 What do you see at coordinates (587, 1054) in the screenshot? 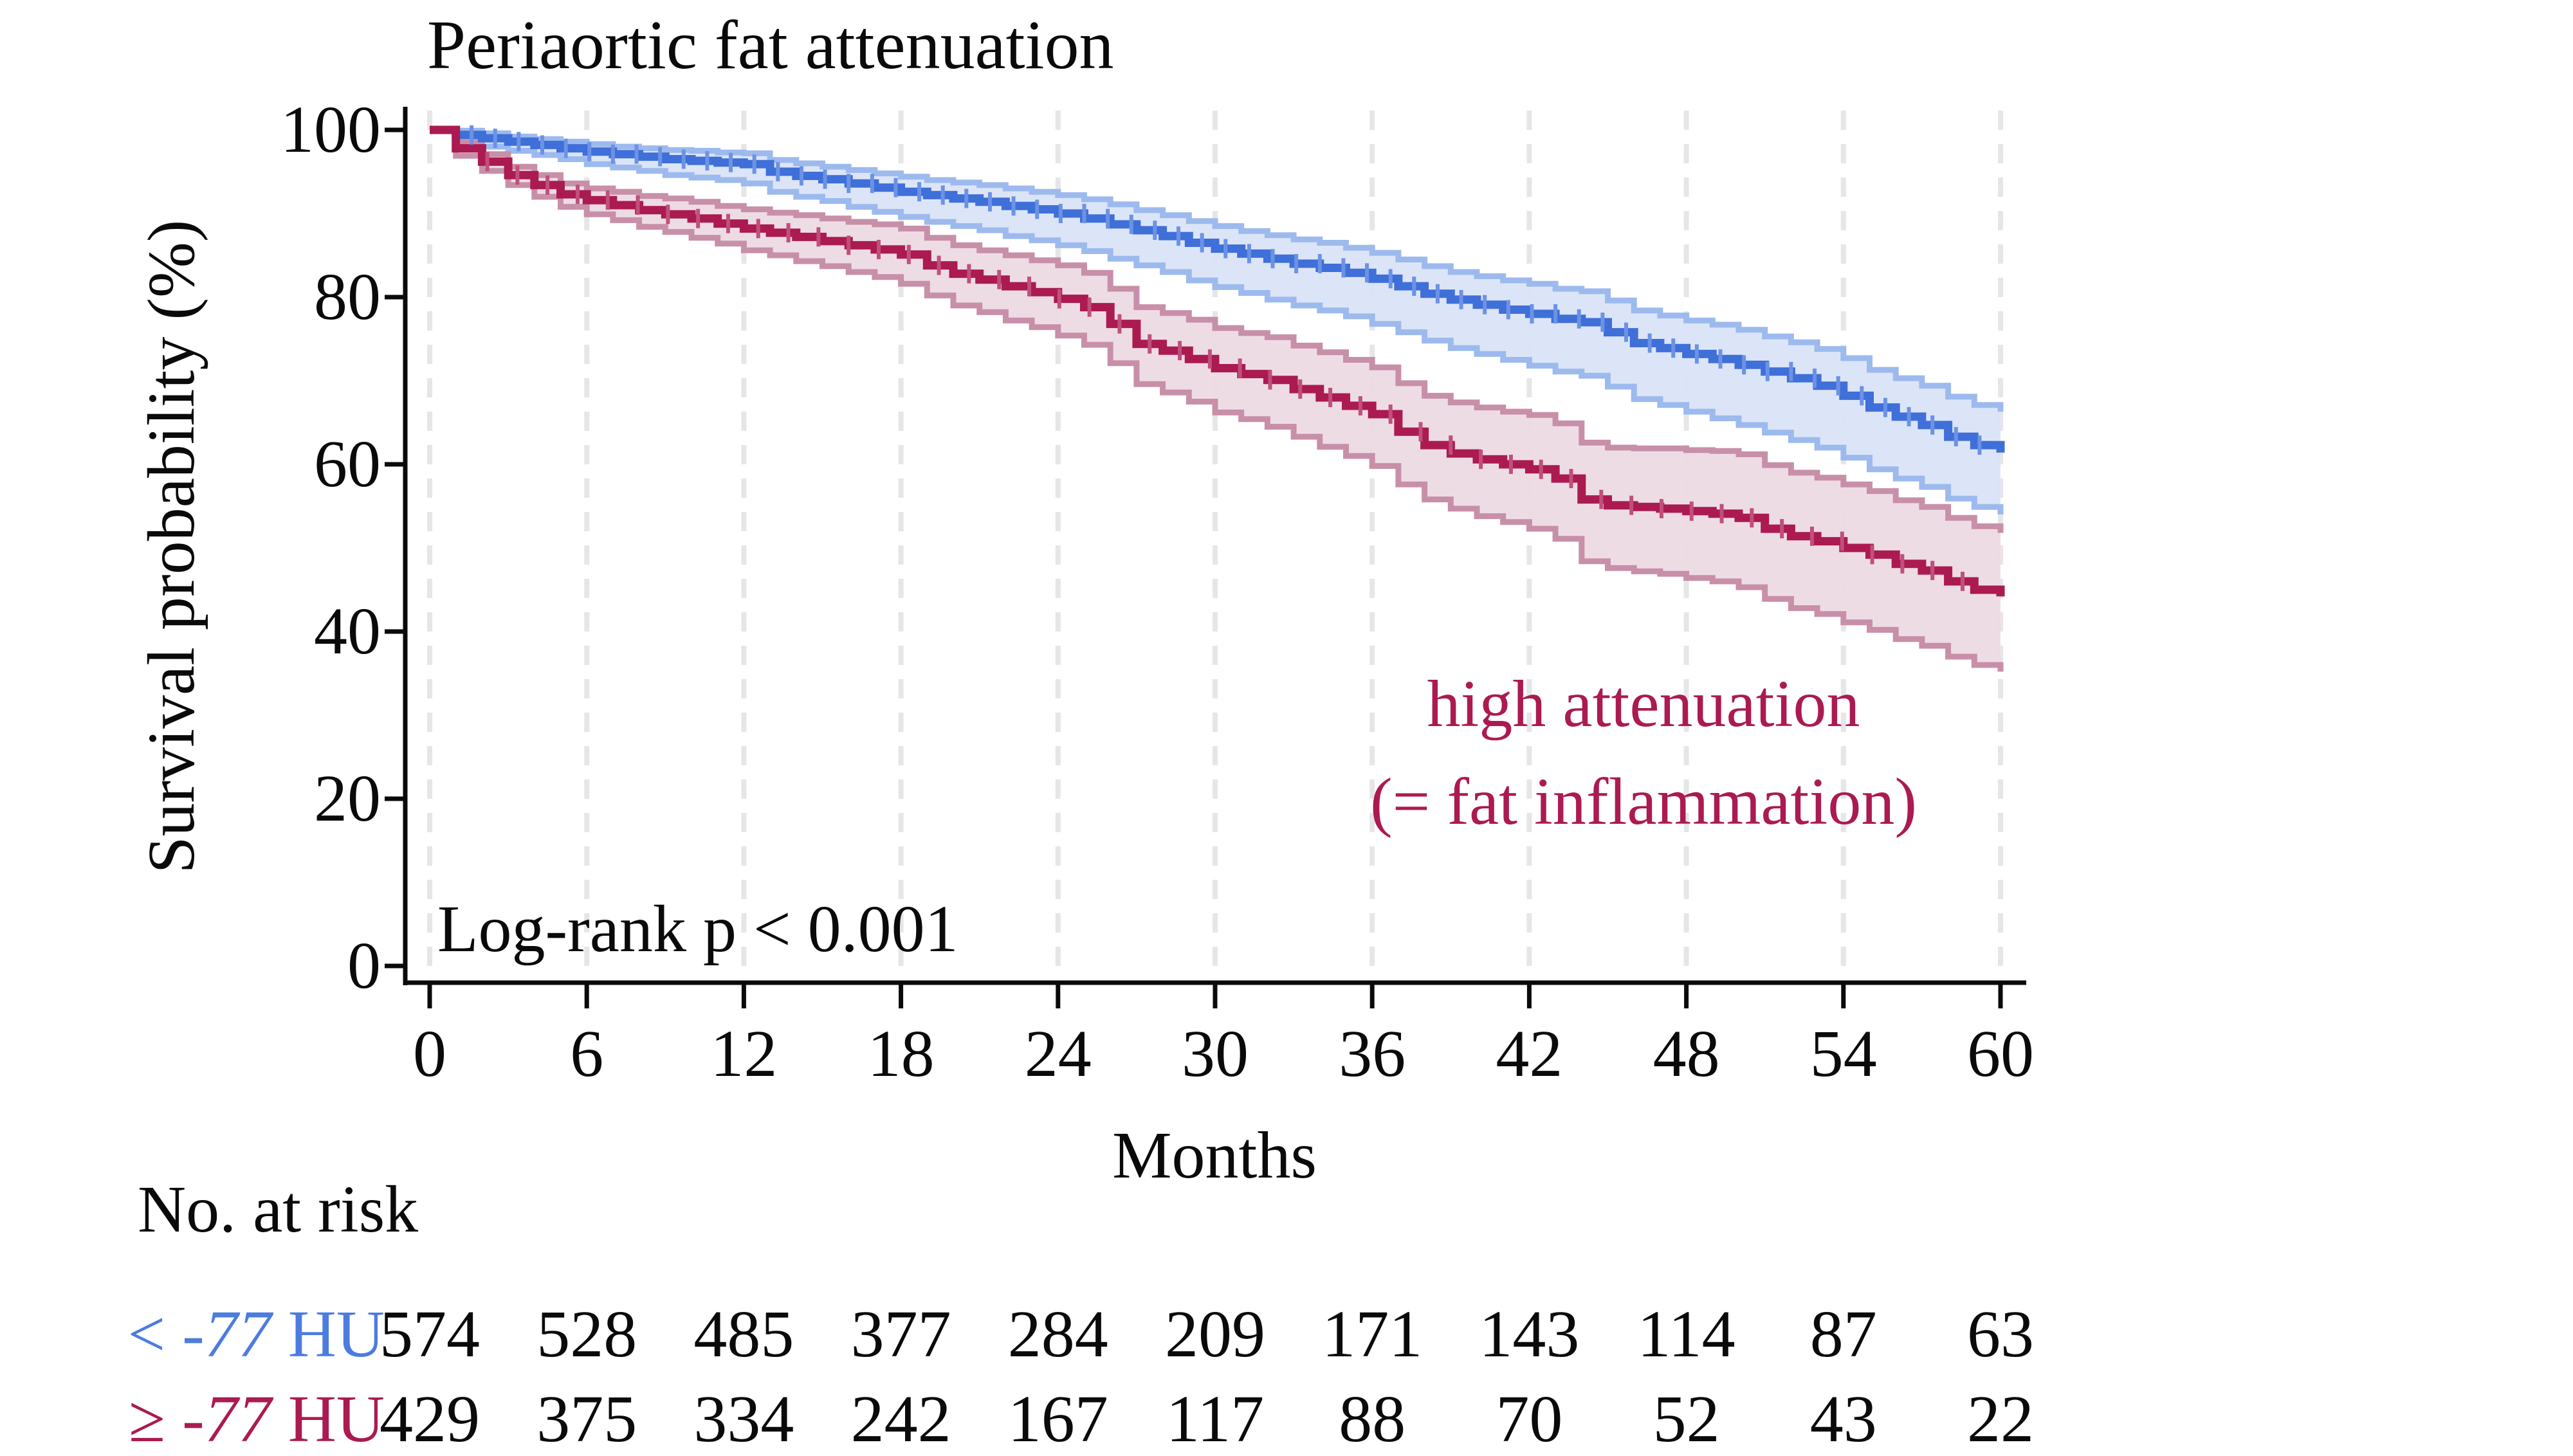
I see `x-tick-label-6: 6` at bounding box center [587, 1054].